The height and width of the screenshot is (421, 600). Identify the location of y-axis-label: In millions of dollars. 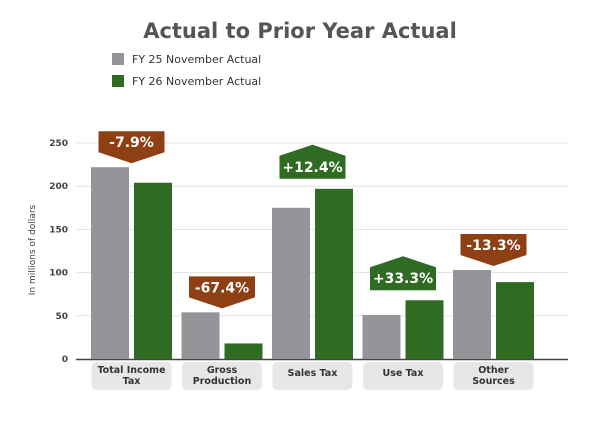
(33, 249).